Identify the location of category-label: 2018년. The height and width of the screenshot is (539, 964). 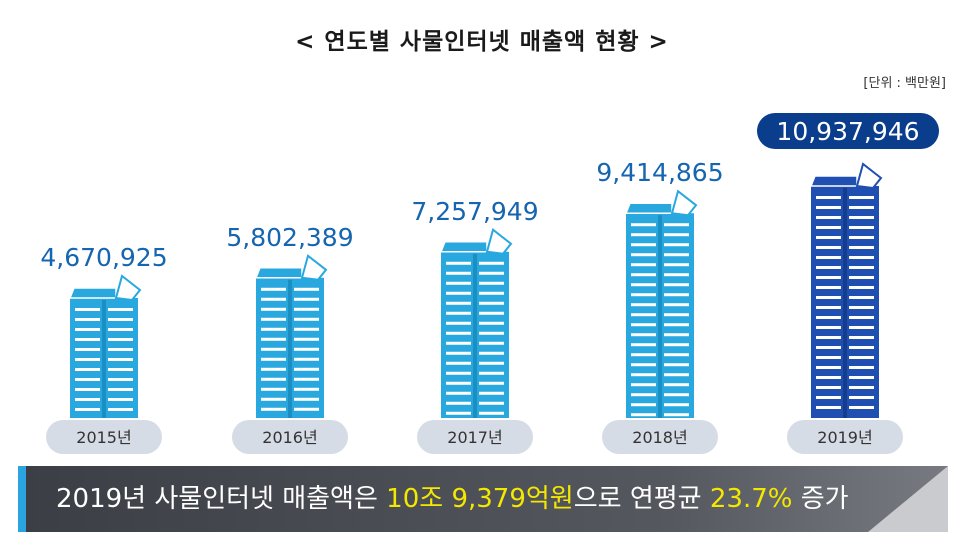
(659, 437).